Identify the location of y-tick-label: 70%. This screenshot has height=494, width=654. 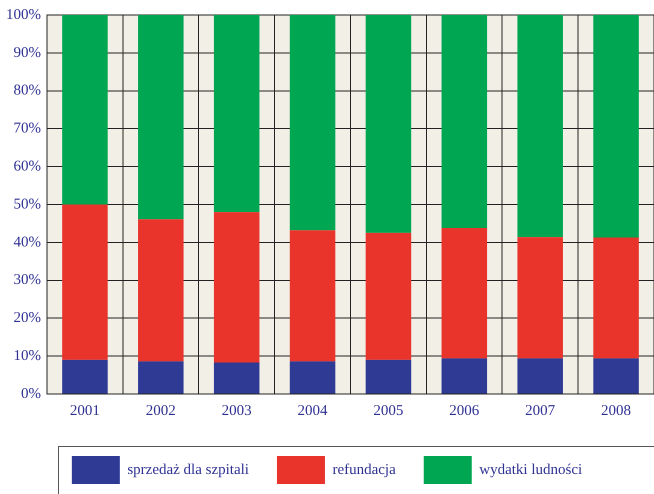
(27, 128).